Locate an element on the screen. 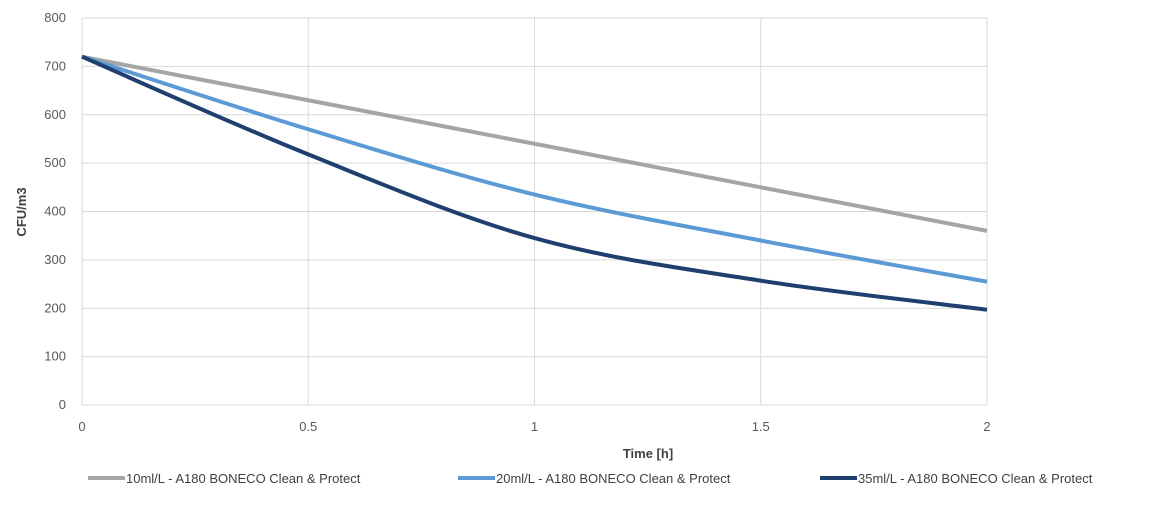 This screenshot has height=515, width=1151. x-tick-label: 1.5 is located at coordinates (761, 426).